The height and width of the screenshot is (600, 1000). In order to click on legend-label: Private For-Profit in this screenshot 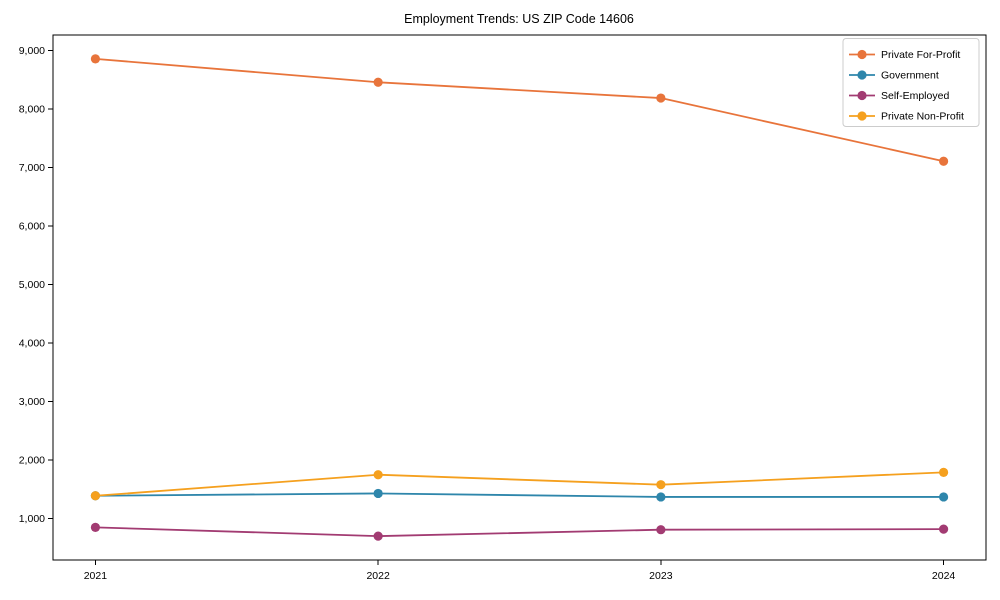, I will do `click(920, 55)`.